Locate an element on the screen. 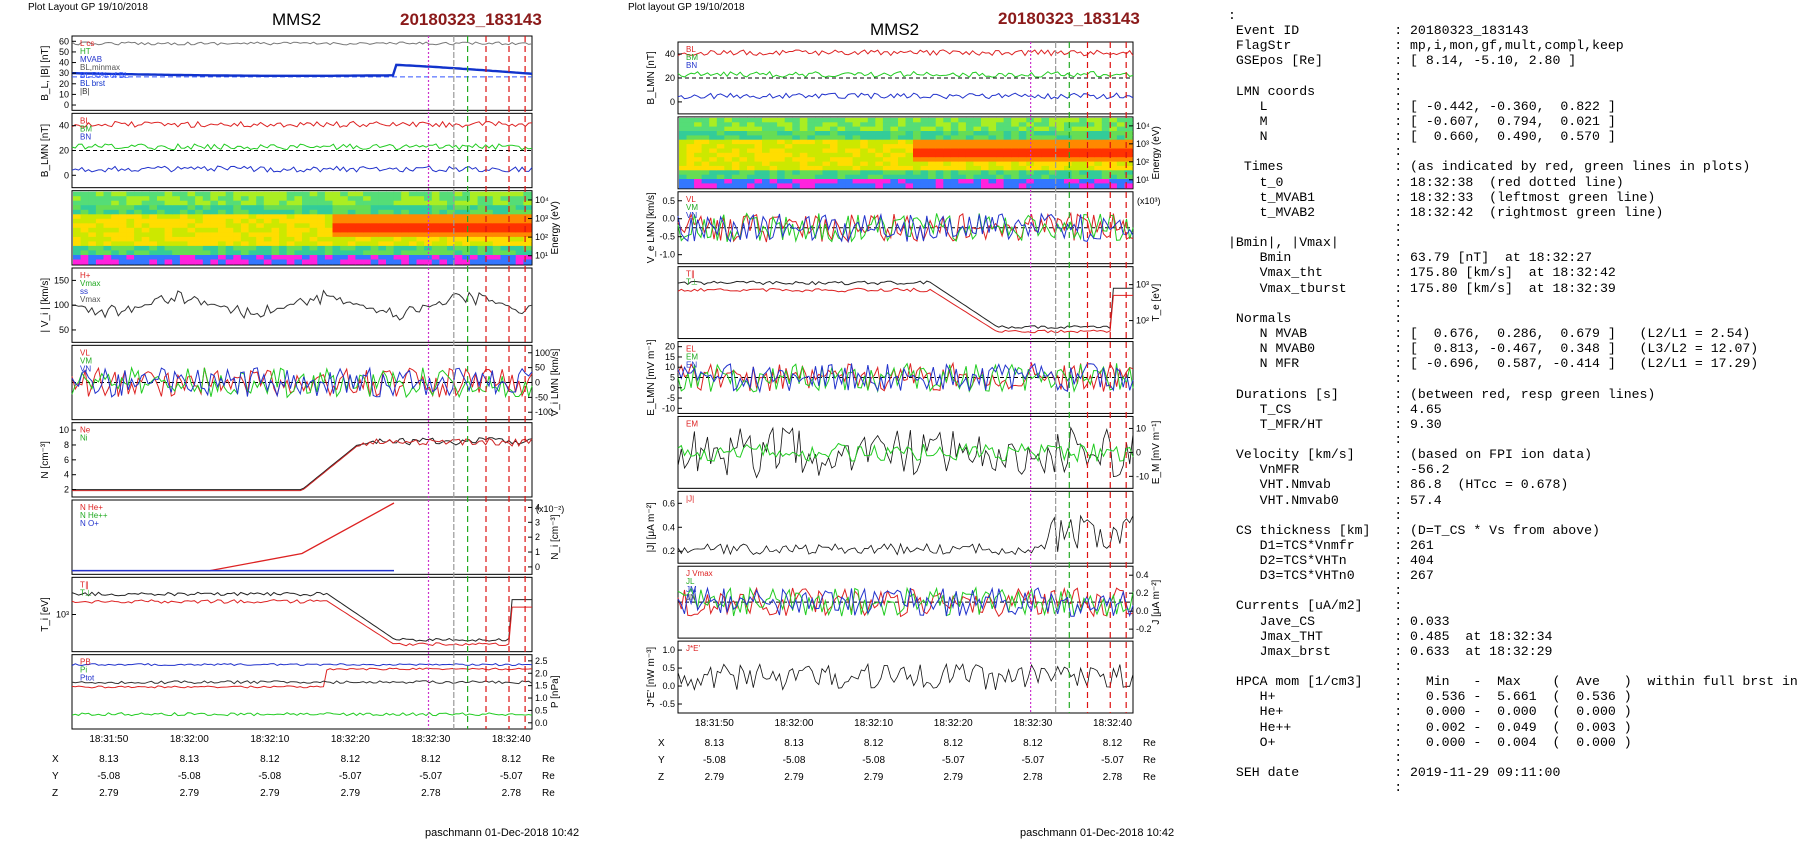 The width and height of the screenshot is (1804, 841). mid-orbit-value: 8.13 is located at coordinates (715, 743).